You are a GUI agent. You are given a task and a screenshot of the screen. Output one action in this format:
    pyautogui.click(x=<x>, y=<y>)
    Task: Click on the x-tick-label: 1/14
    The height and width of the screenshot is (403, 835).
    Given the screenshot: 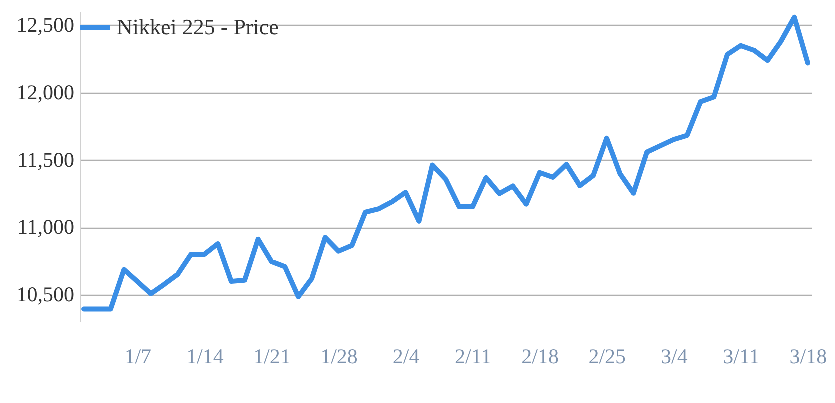 What is the action you would take?
    pyautogui.click(x=205, y=356)
    